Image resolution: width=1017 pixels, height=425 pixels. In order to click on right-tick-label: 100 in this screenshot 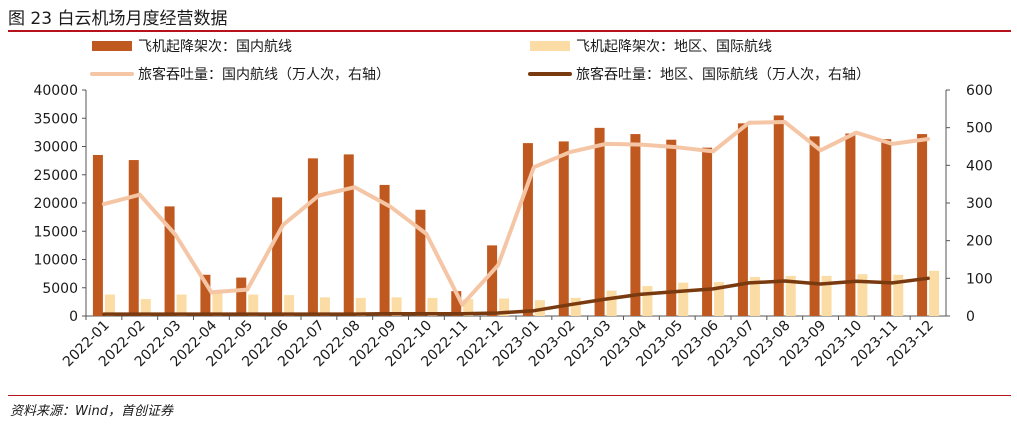, I will do `click(979, 279)`.